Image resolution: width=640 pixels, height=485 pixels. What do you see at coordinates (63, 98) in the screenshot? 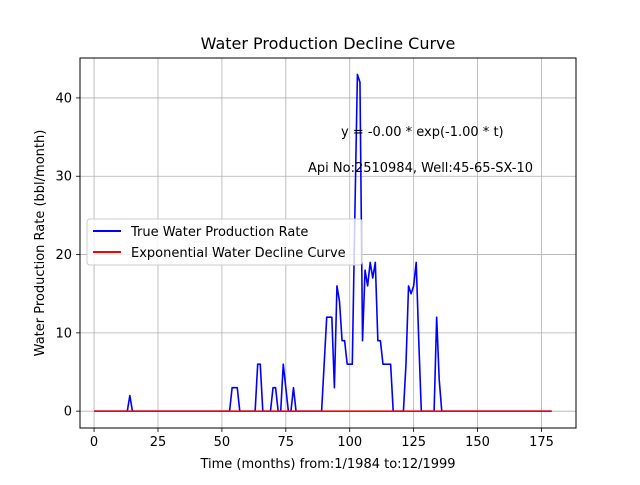
I see `y-tick-label: 40` at bounding box center [63, 98].